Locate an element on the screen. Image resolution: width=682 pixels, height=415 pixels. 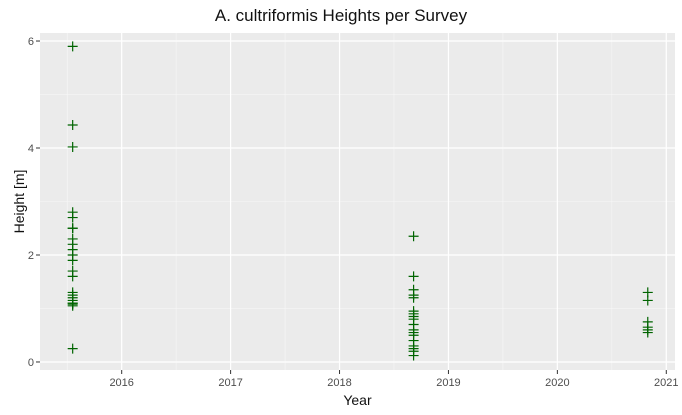
y-tick-label: 2 is located at coordinates (31, 256).